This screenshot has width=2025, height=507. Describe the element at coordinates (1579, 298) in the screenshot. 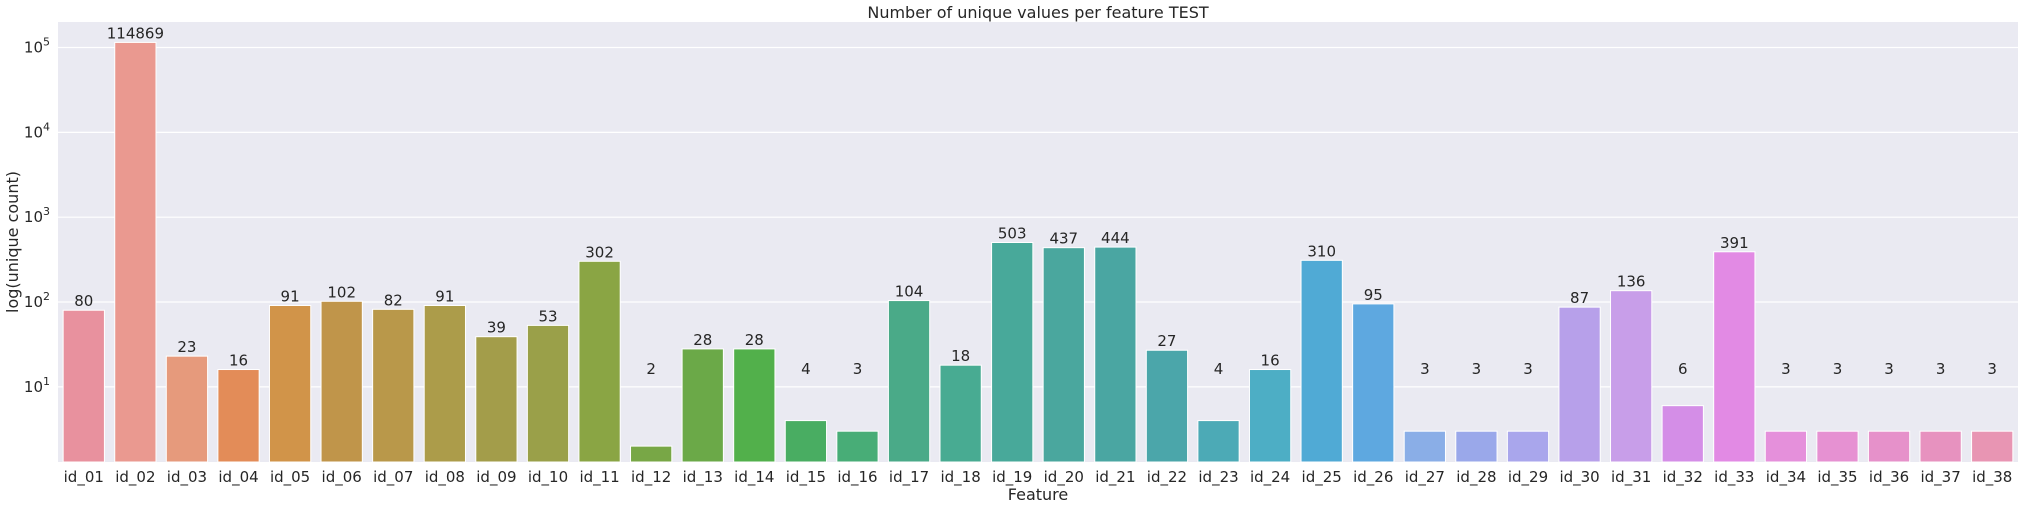

I see `data-label-id_30: 87` at that location.